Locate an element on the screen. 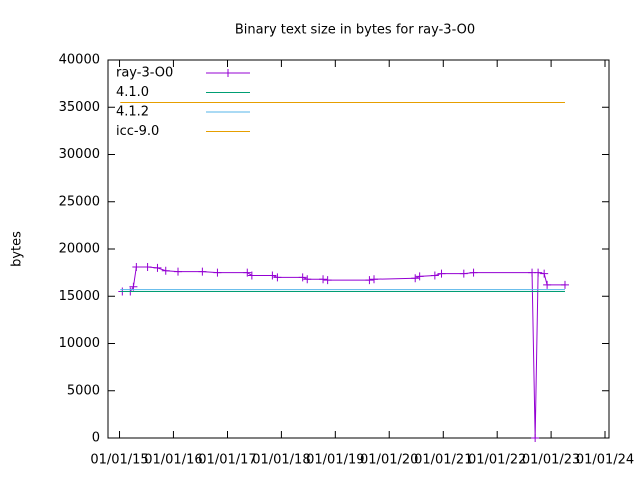 This screenshot has width=640, height=480. y-tick-label: 10000 is located at coordinates (79, 343).